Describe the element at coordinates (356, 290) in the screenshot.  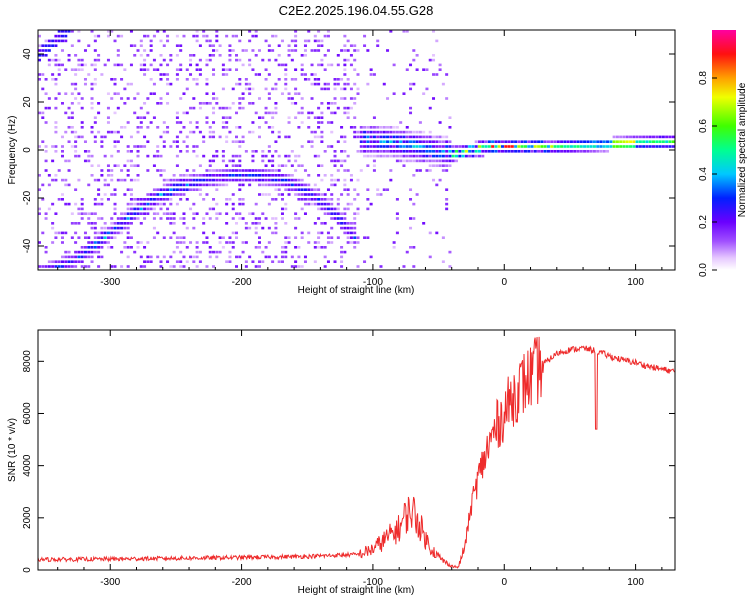
I see `heatmap-xlabel: Height of straight line (km)` at that location.